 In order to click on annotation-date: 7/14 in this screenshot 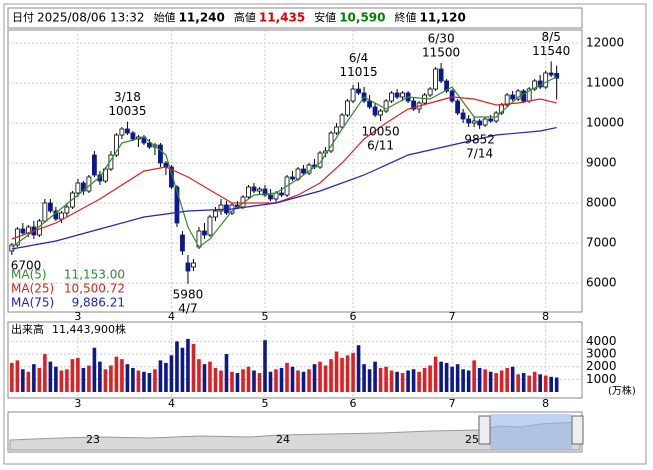, I will do `click(479, 153)`.